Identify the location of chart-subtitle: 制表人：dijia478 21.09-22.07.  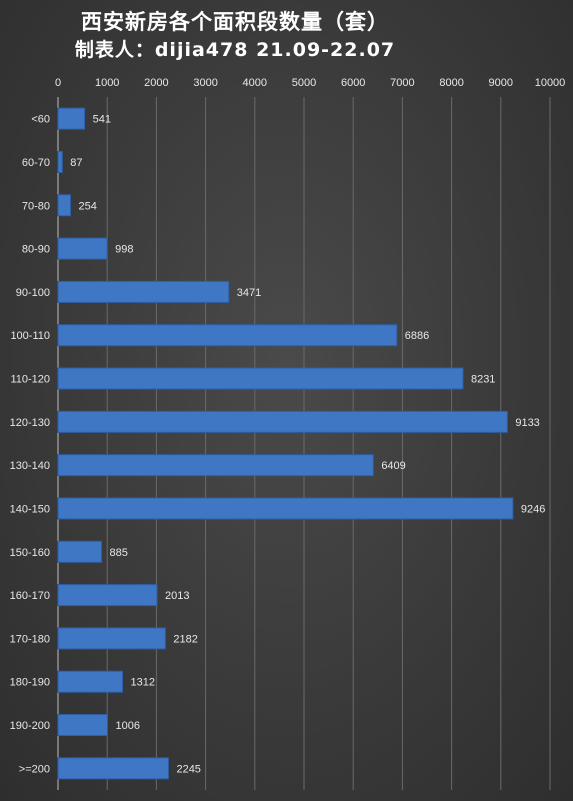
(235, 50).